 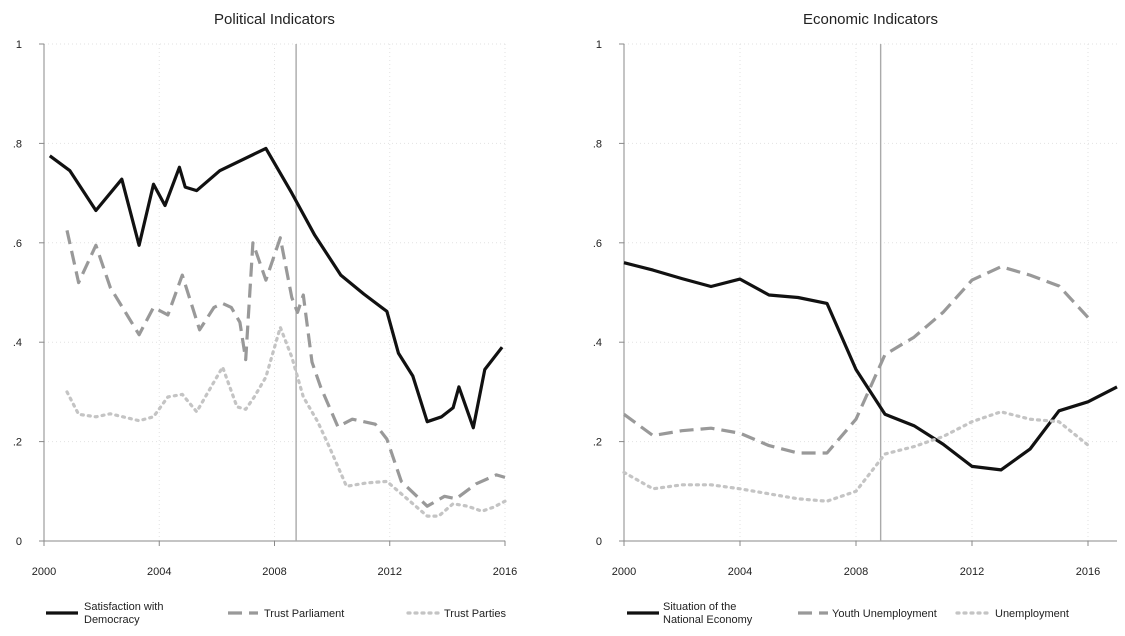 I want to click on legend-label-line: Youth Unemployment, so click(x=884, y=614).